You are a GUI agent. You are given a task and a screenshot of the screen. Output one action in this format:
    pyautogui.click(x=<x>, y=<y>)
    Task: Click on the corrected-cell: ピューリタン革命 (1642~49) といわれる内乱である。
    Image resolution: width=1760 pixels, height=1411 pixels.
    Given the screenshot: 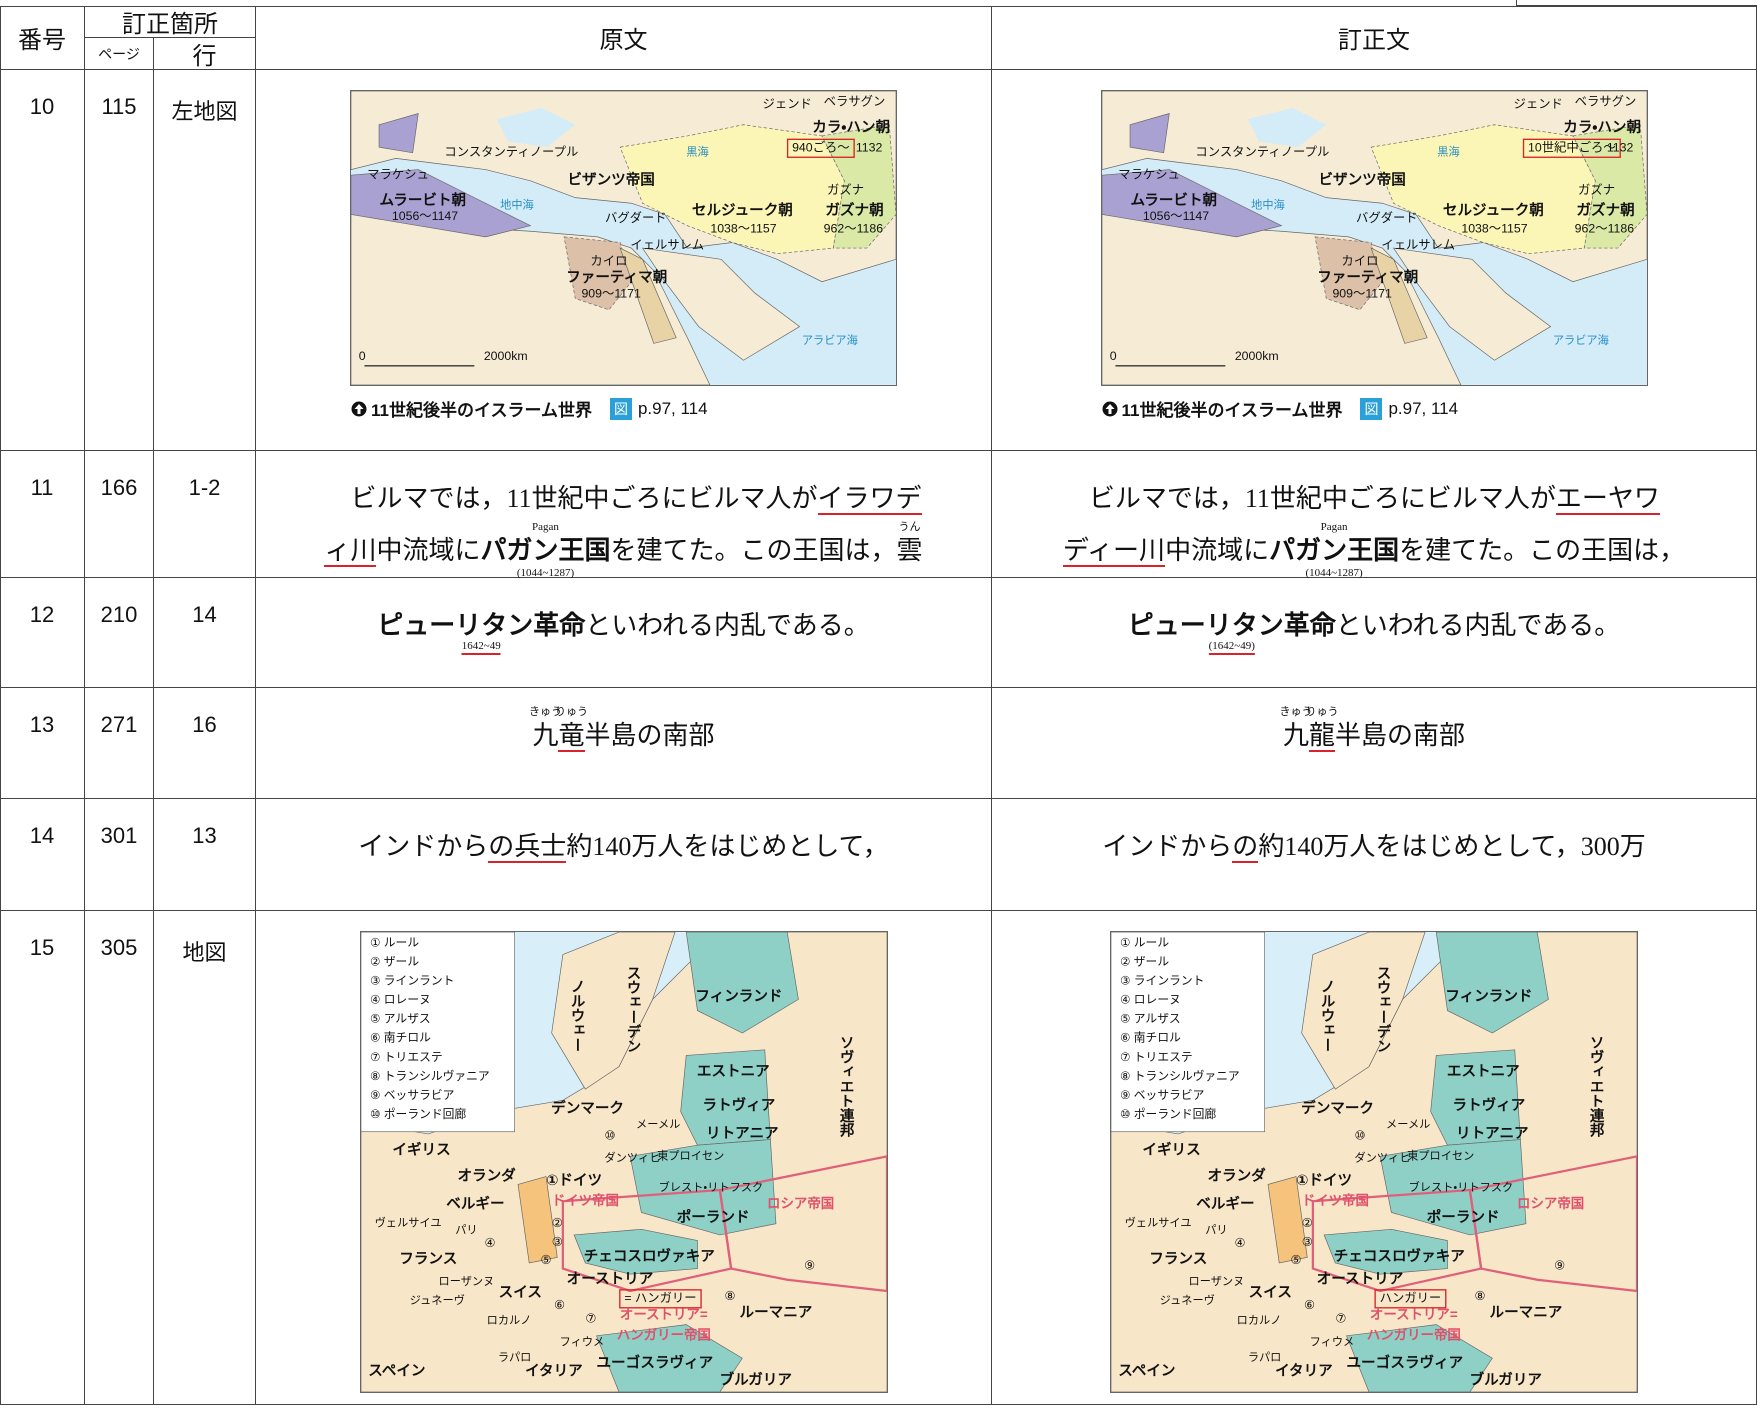 What is the action you would take?
    pyautogui.click(x=1374, y=633)
    